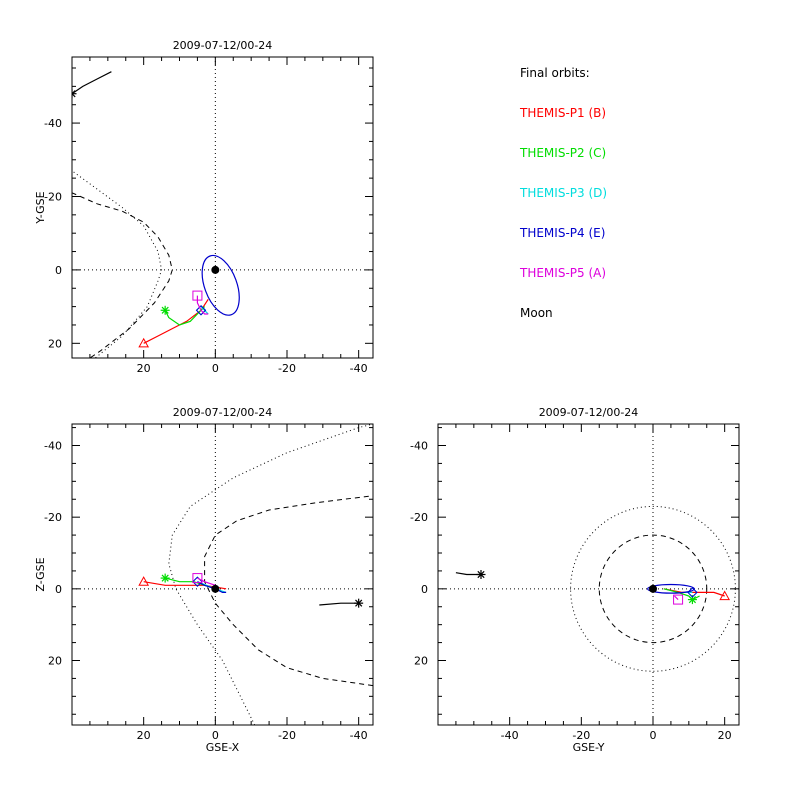 This screenshot has height=800, width=800. I want to click on legend-item-themis-p5-a: THEMIS-P5 (A), so click(563, 273).